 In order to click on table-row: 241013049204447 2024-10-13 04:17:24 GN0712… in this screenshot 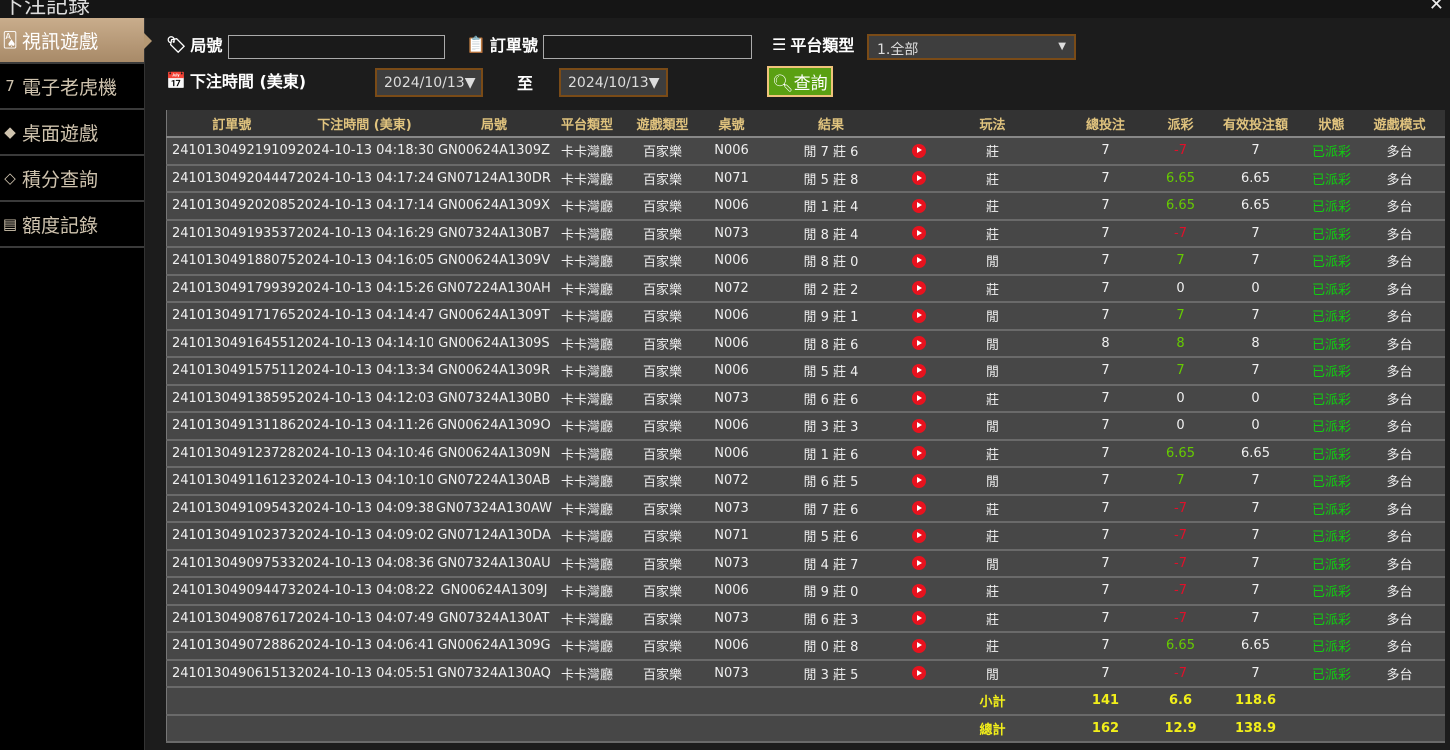, I will do `click(805, 178)`.